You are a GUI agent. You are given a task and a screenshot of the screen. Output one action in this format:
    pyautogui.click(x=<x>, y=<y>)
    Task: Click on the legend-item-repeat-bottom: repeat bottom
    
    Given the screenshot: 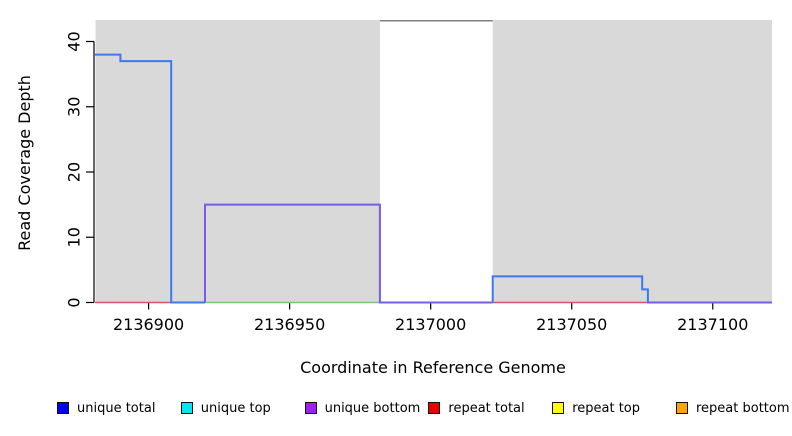 What is the action you would take?
    pyautogui.click(x=733, y=408)
    